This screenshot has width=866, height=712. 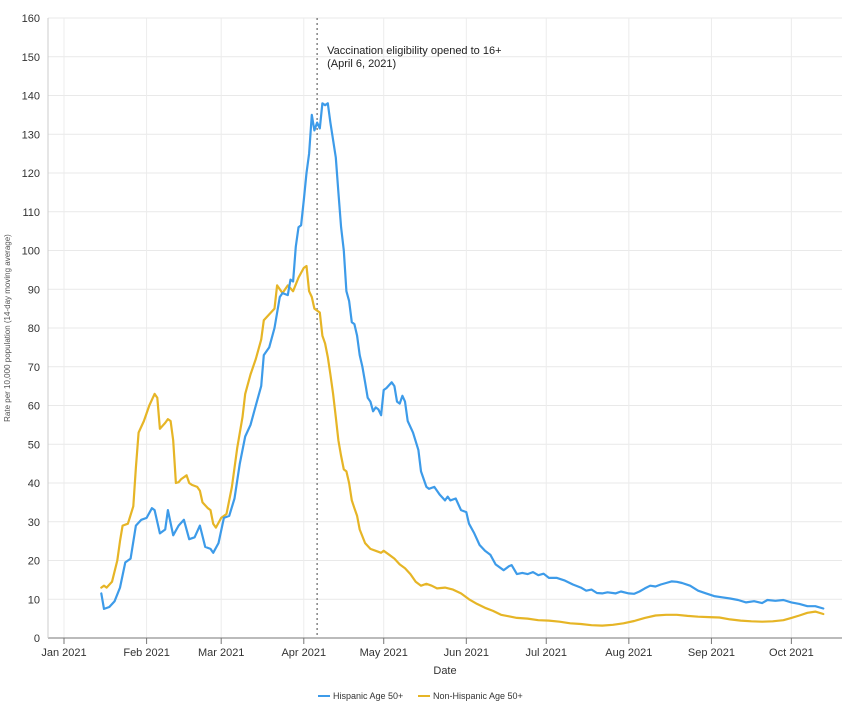 What do you see at coordinates (34, 600) in the screenshot?
I see `y-tick-label: 10` at bounding box center [34, 600].